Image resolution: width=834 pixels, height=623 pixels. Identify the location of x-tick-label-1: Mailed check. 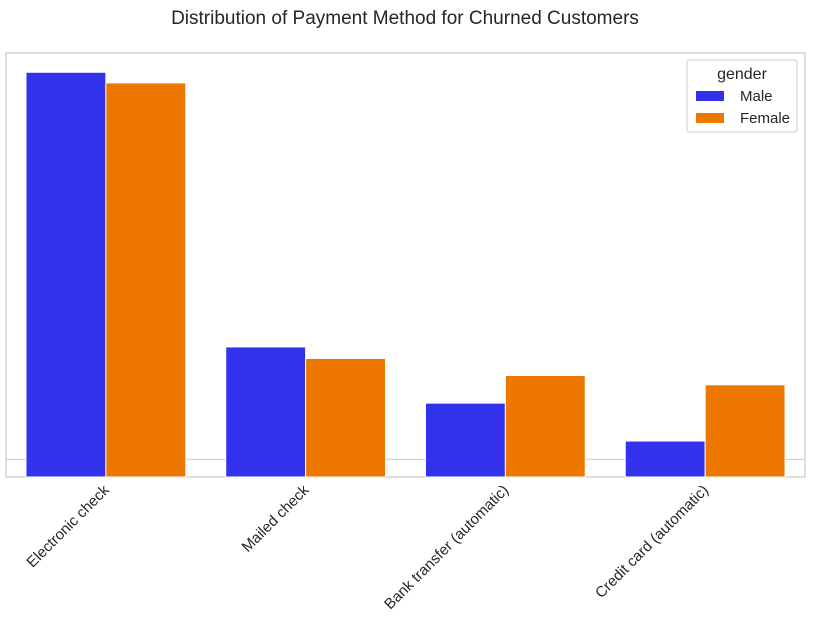
(276, 518).